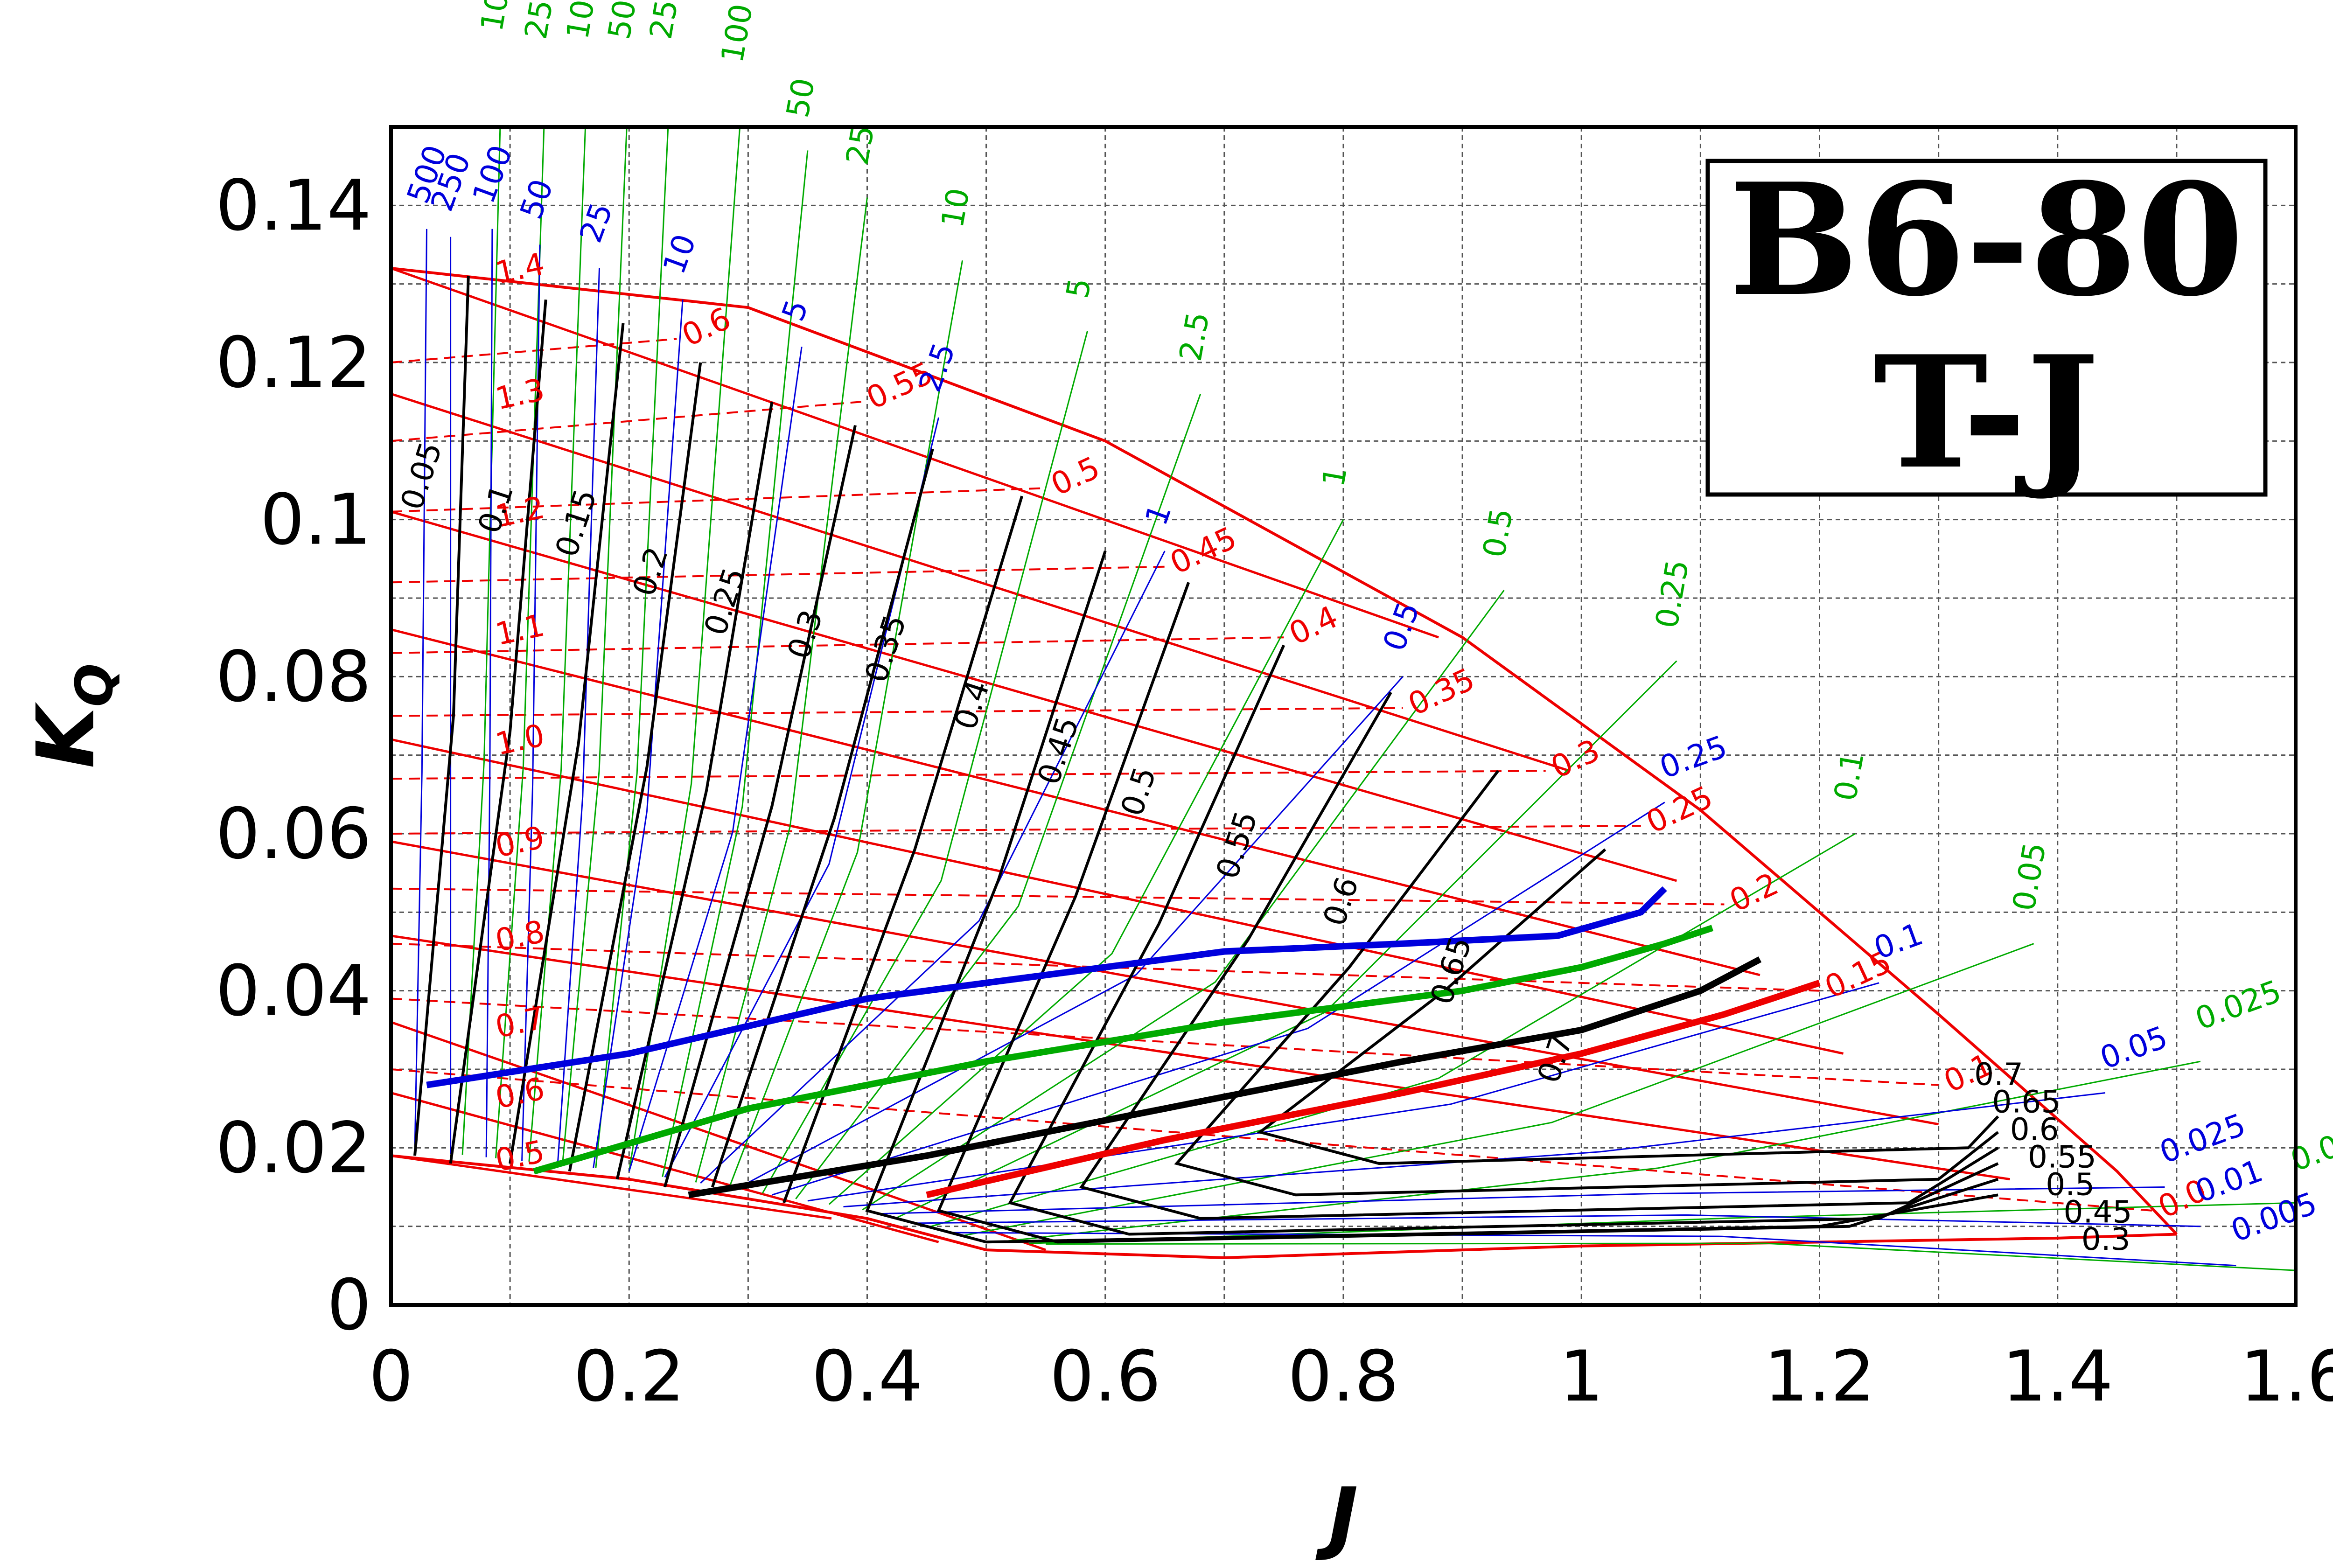 This screenshot has height=1568, width=2333. What do you see at coordinates (1337, 1517) in the screenshot?
I see `x-axis-title: J` at bounding box center [1337, 1517].